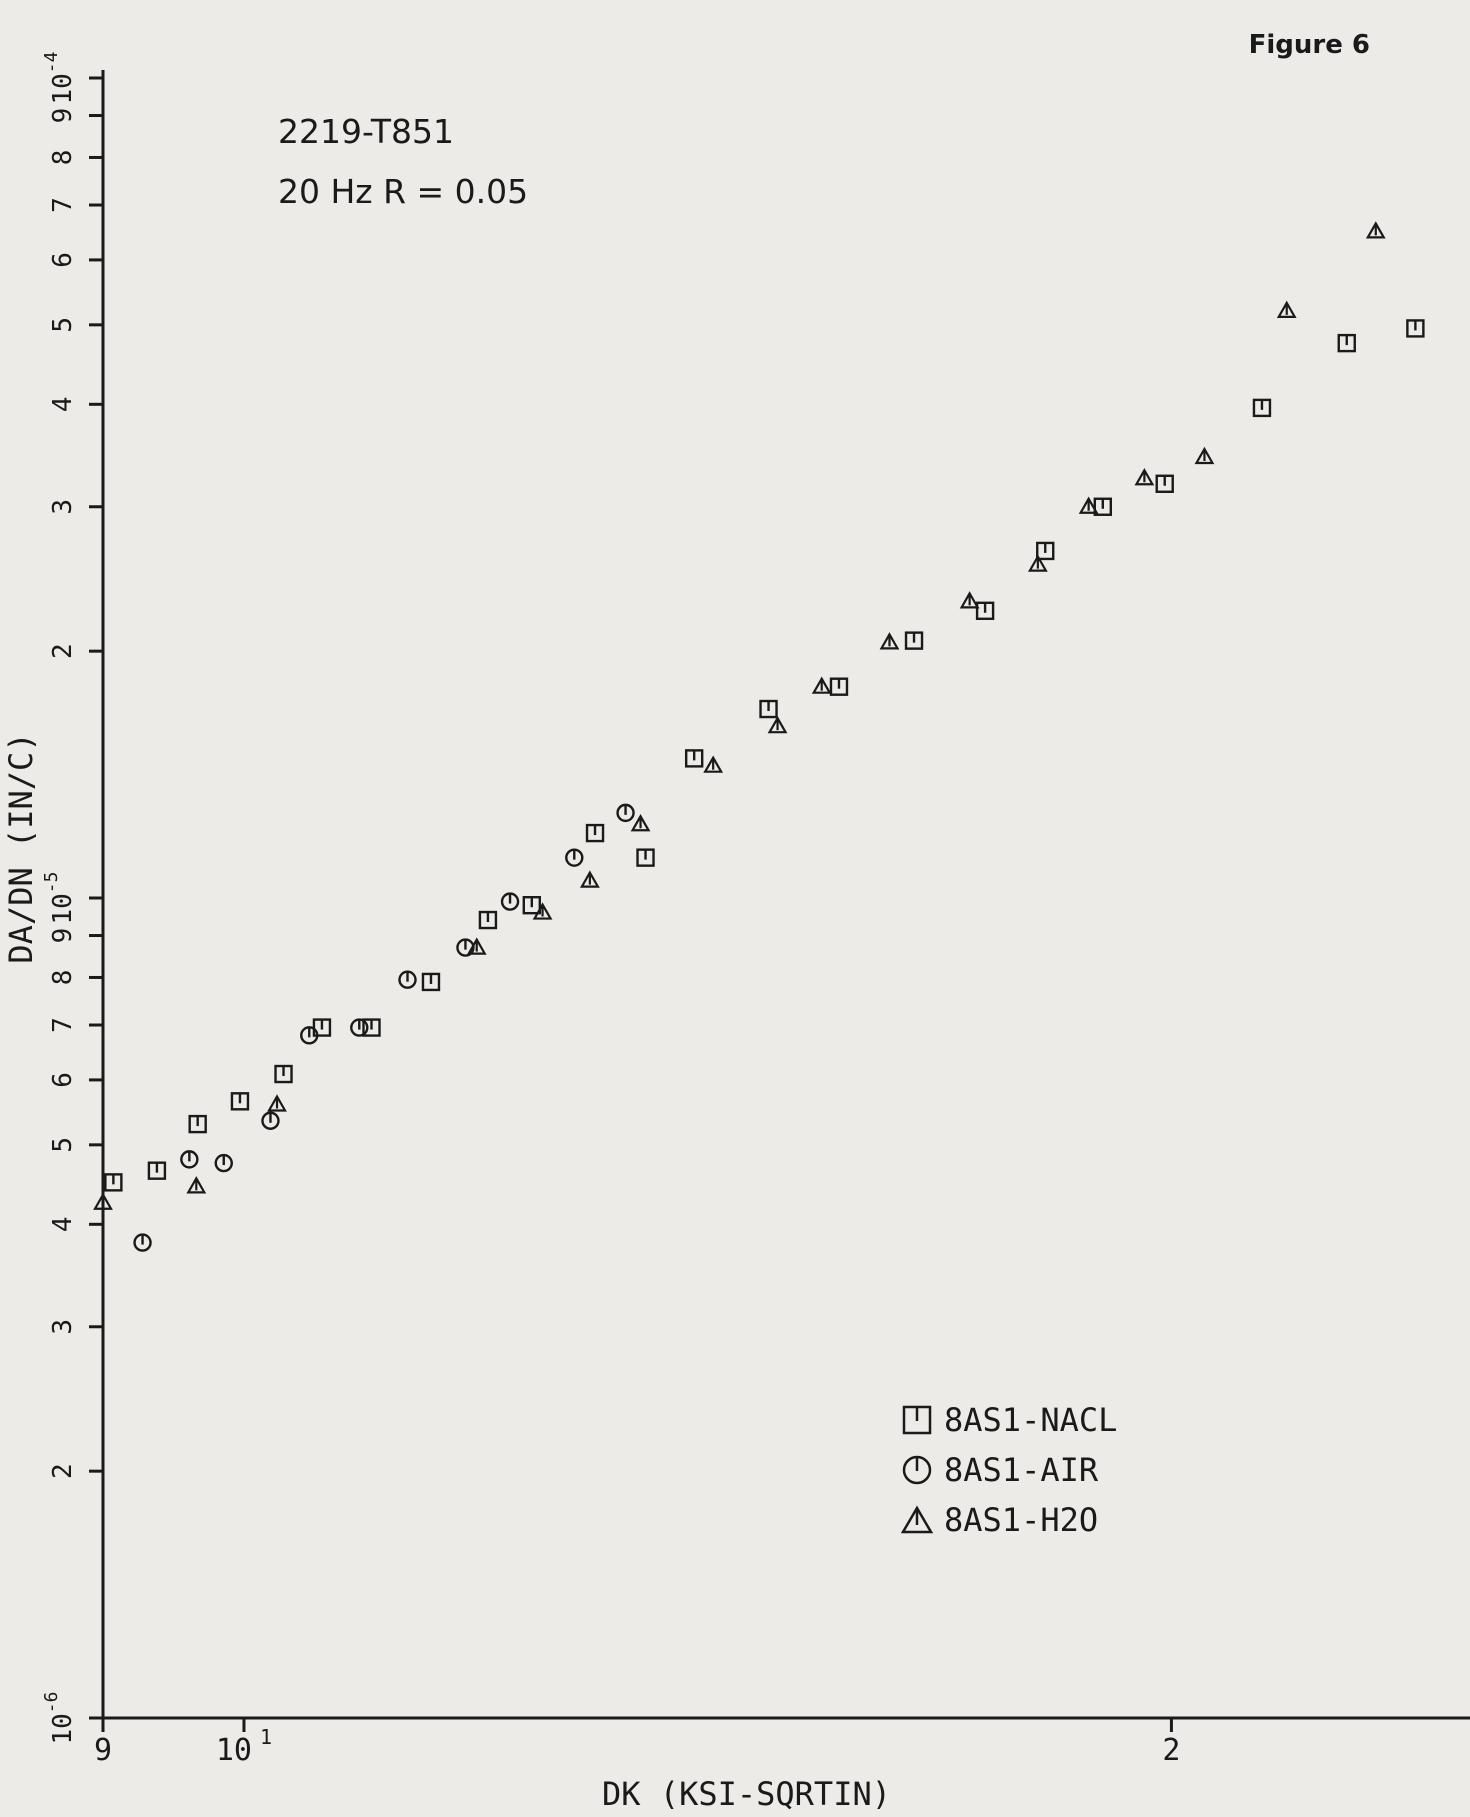 Image resolution: width=1470 pixels, height=1817 pixels. What do you see at coordinates (59, 78) in the screenshot?
I see `y-tick-label: 10-4` at bounding box center [59, 78].